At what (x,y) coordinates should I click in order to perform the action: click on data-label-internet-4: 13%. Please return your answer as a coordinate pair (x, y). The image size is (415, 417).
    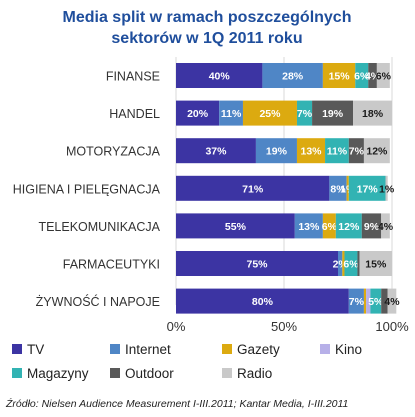
    Looking at the image, I should click on (309, 227).